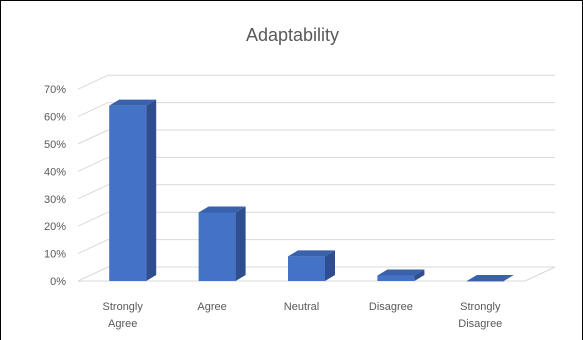 The width and height of the screenshot is (583, 340). Describe the element at coordinates (55, 172) in the screenshot. I see `y-tick-label: 40%` at that location.